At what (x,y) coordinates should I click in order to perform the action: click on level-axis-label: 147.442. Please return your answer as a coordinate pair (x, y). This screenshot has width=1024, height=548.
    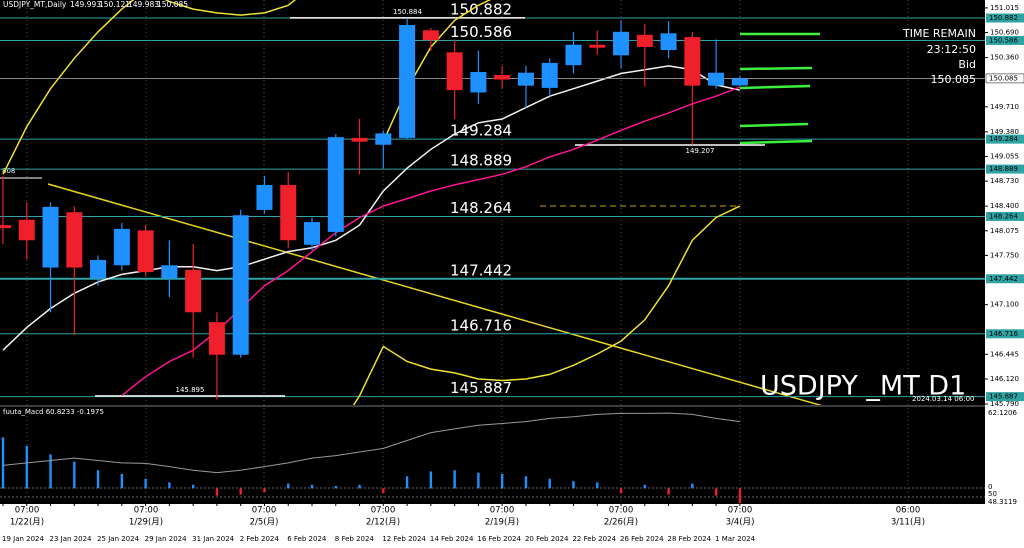
    Looking at the image, I should click on (1003, 279).